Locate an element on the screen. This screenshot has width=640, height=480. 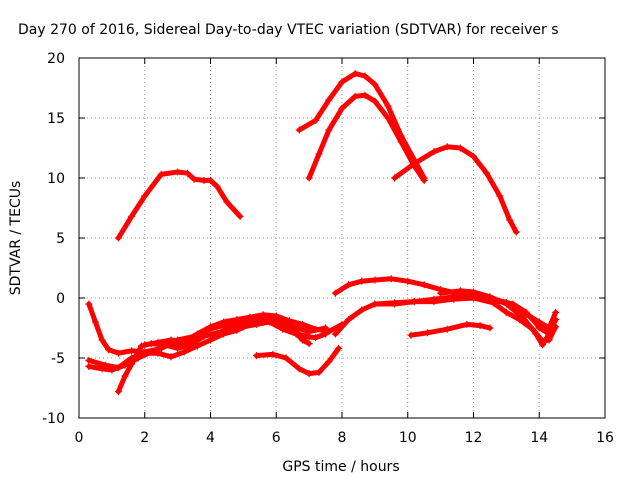
y-tick-label: 0 is located at coordinates (60, 299).